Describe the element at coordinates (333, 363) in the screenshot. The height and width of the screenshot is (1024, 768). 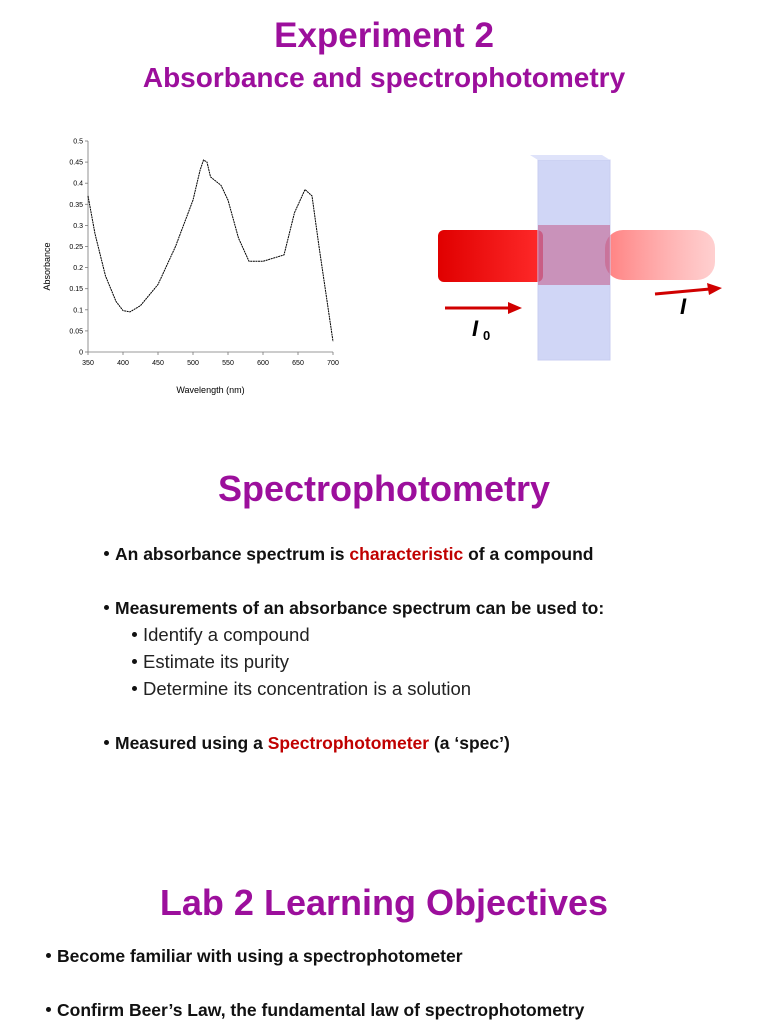
I see `x-tick-label: 700` at that location.